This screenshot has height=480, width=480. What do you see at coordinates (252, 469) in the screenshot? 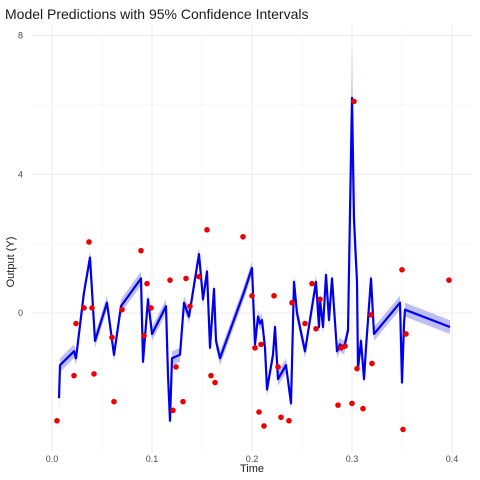
I see `x-axis-label: Time` at bounding box center [252, 469].